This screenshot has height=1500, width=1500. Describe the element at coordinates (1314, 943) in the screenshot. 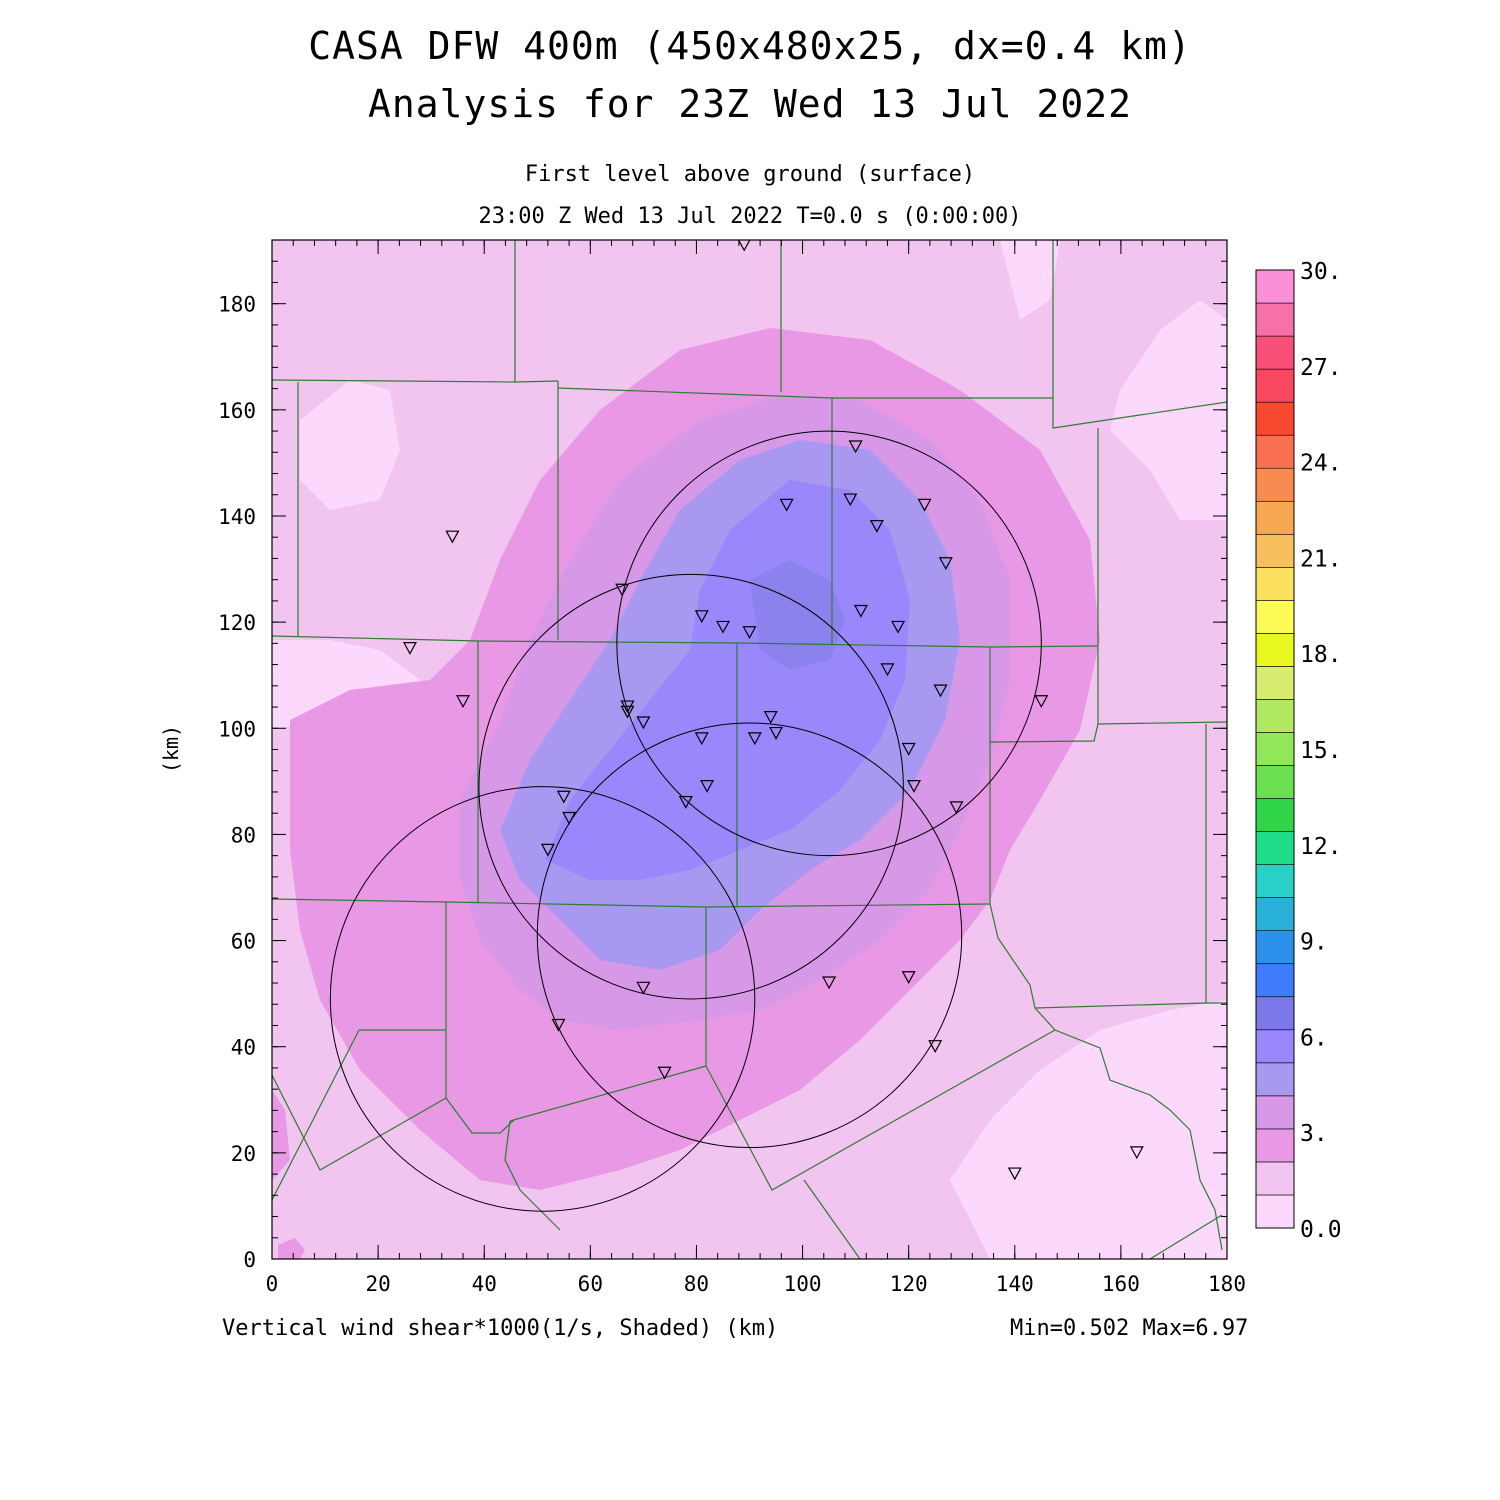

I see `colorbar-label: 9.` at that location.